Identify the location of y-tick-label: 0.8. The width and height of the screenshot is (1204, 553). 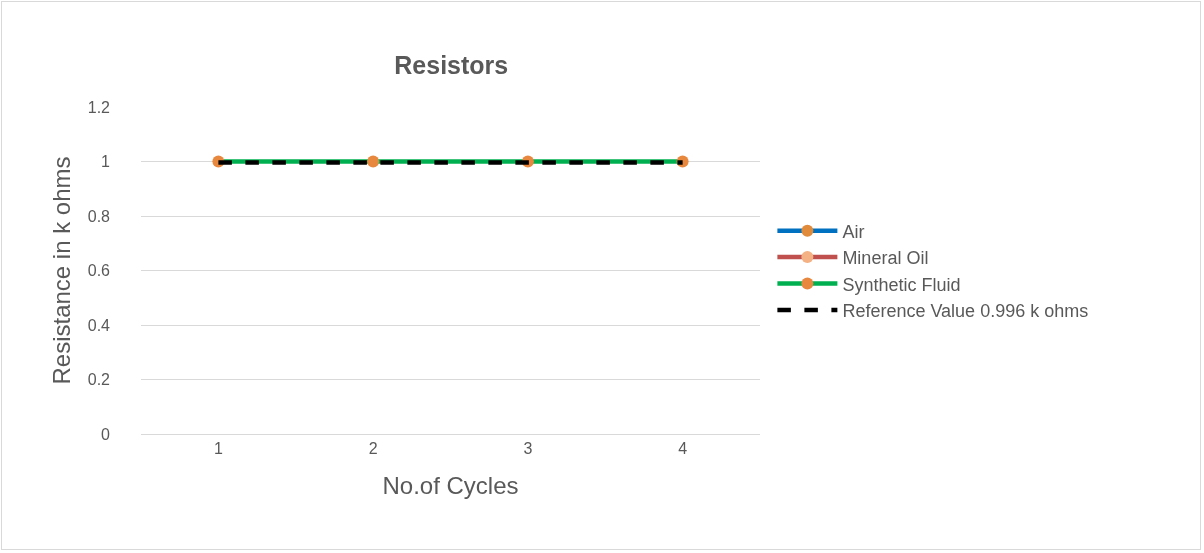
(99, 216).